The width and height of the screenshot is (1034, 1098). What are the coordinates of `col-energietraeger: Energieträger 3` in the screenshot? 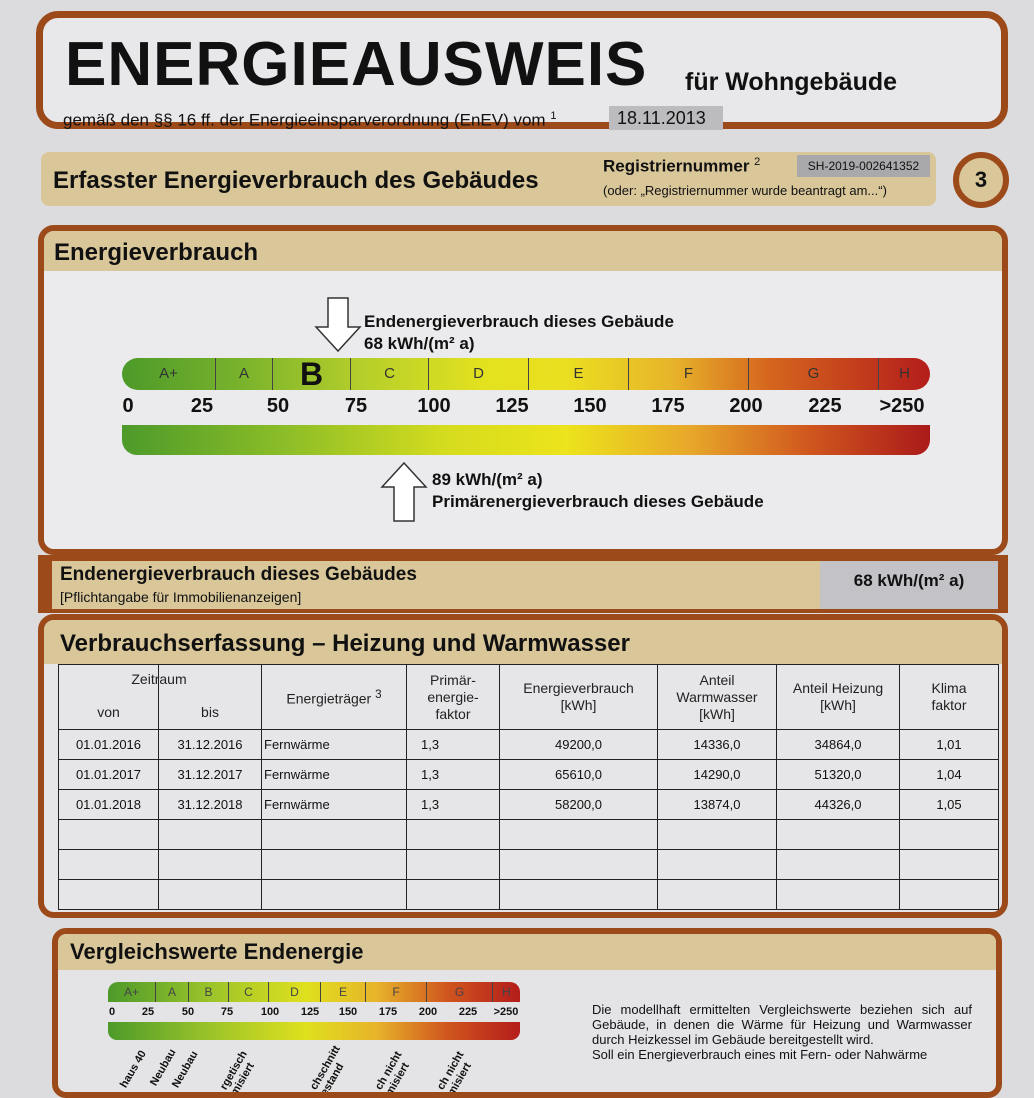 It's located at (334, 697).